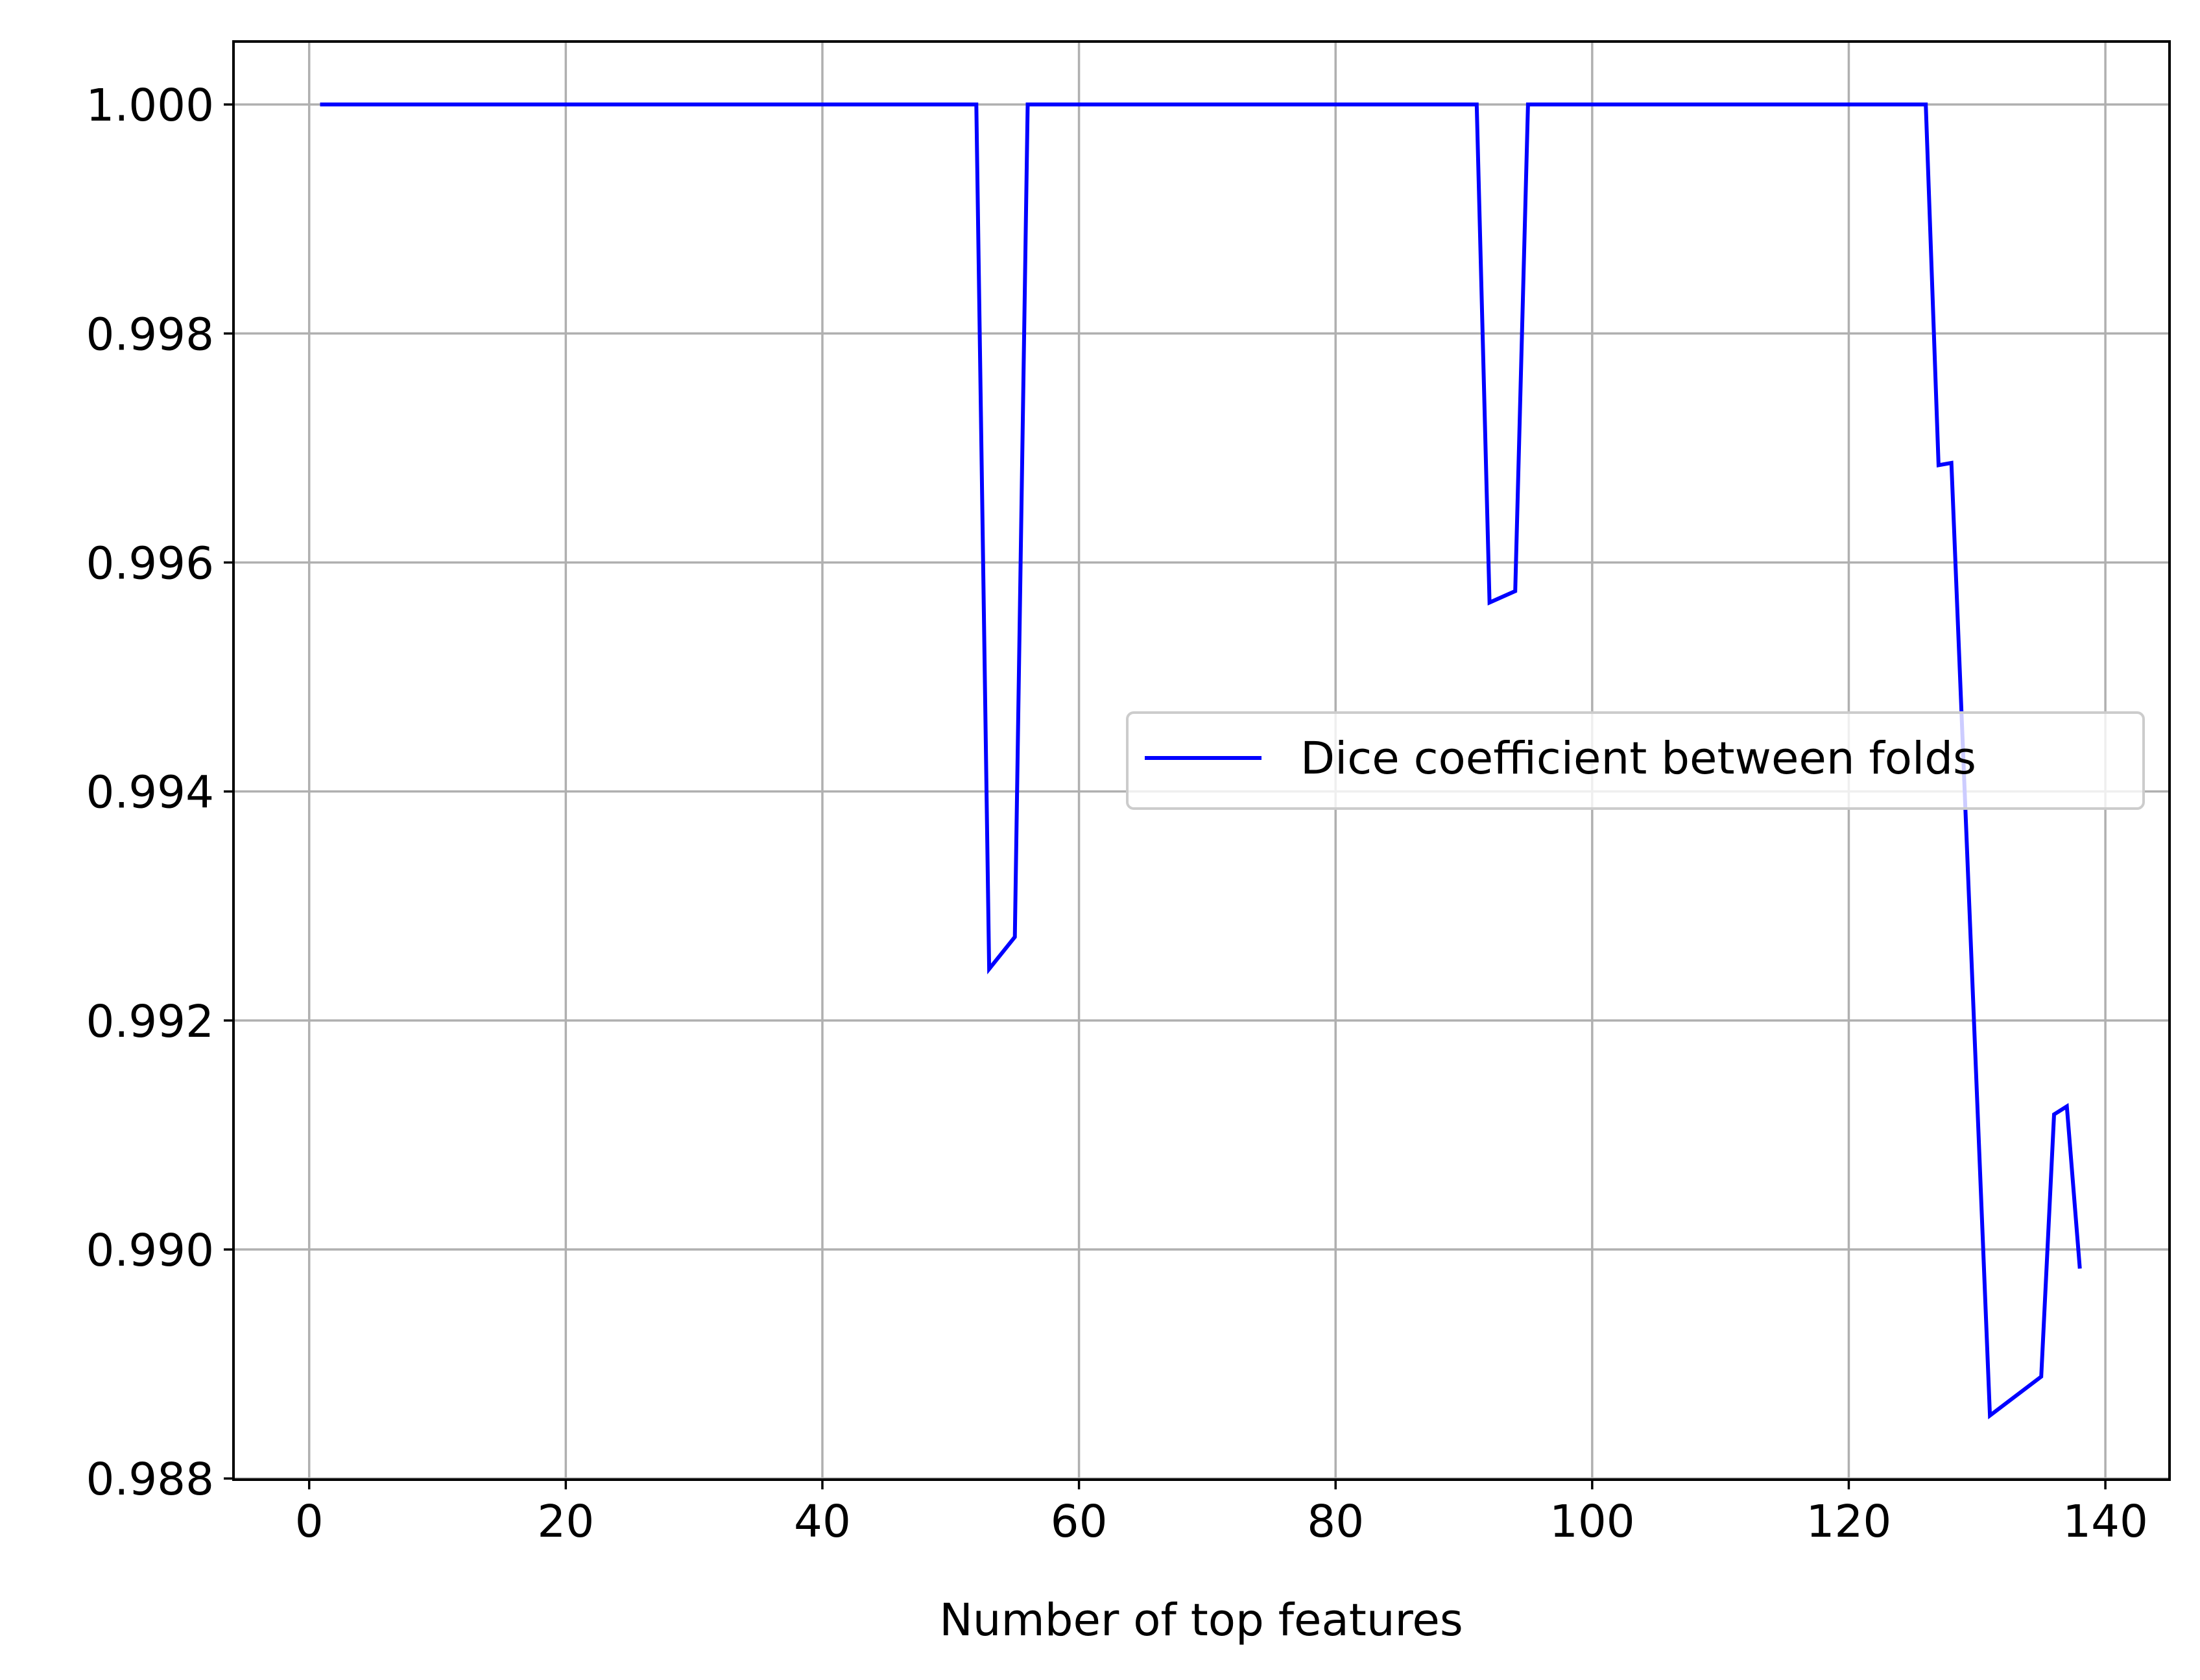 This screenshot has height=1680, width=2200. I want to click on x-axis-label: Number of top features, so click(1201, 1620).